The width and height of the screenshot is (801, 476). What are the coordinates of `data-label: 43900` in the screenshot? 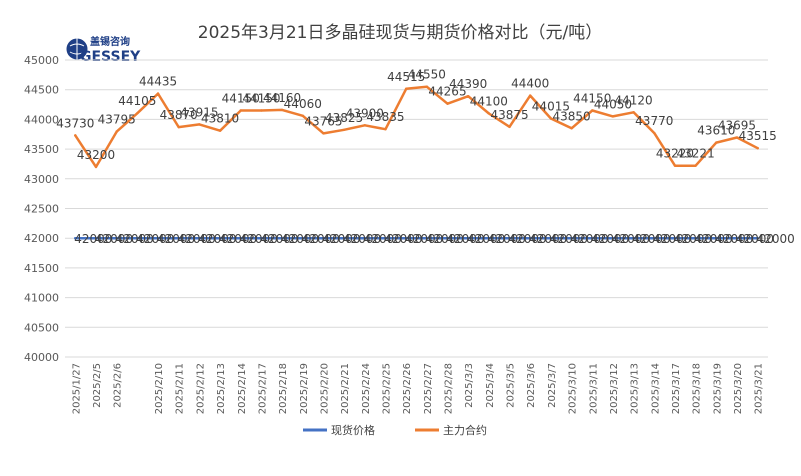 It's located at (365, 113).